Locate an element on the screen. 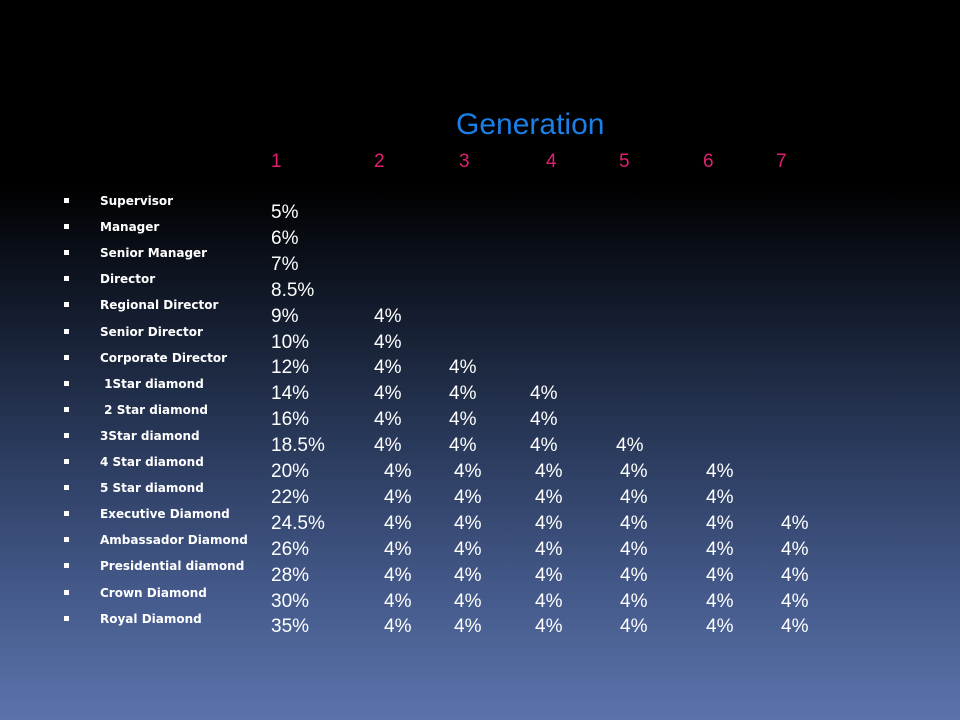 This screenshot has width=960, height=720. rank-label: Executive Diamond is located at coordinates (165, 514).